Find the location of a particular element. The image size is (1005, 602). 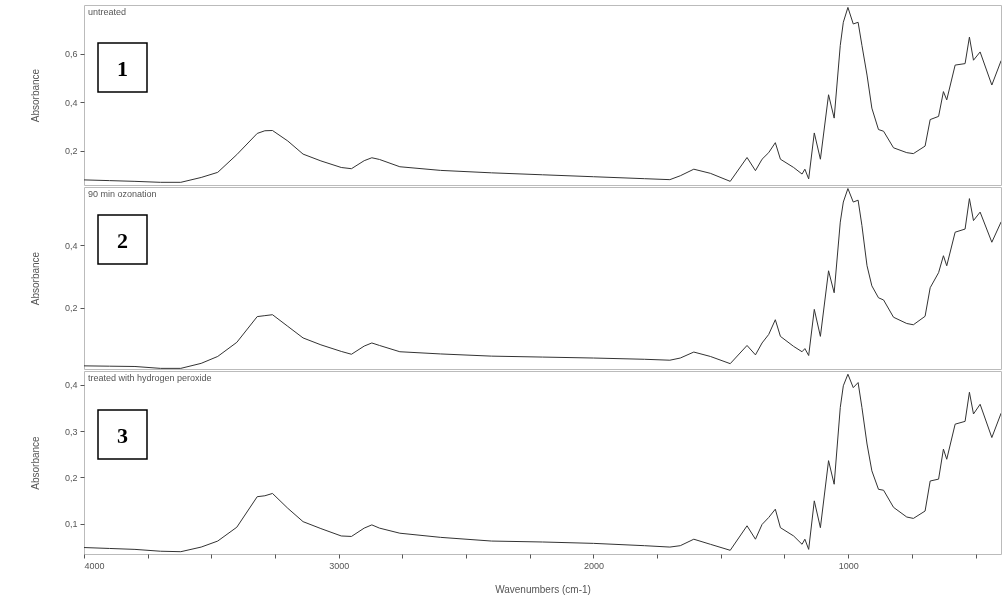

y-tick-label: 0,6 is located at coordinates (71, 54).